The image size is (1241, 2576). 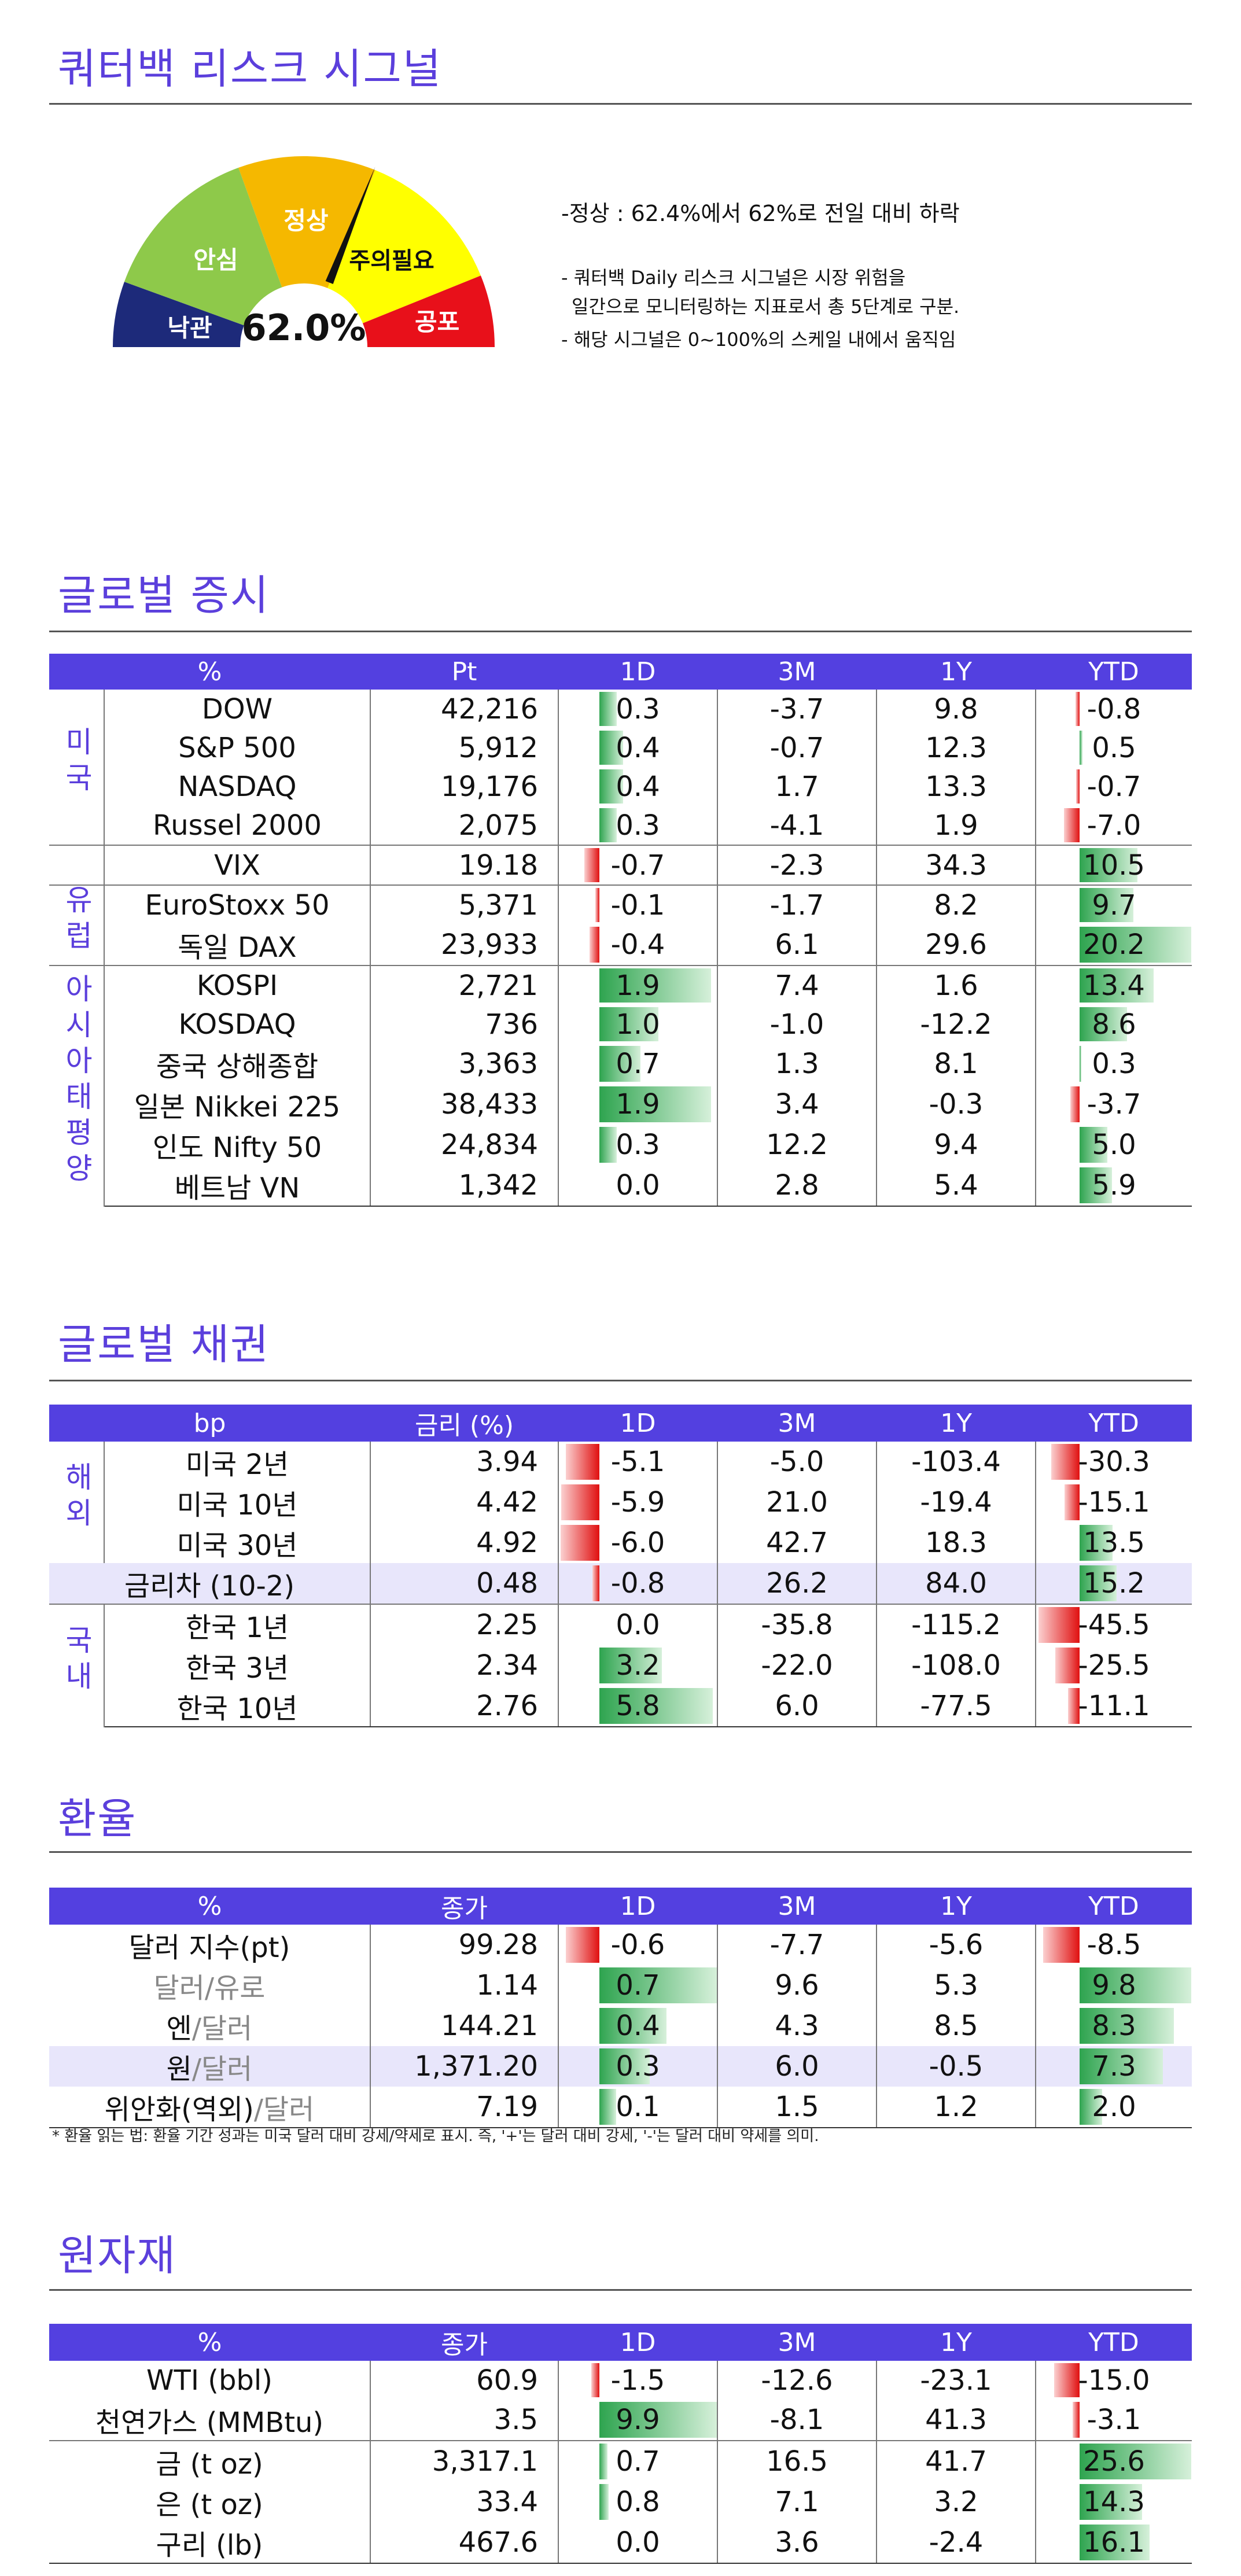 I want to click on cell-value: 인도 Nifty 50, so click(x=237, y=1148).